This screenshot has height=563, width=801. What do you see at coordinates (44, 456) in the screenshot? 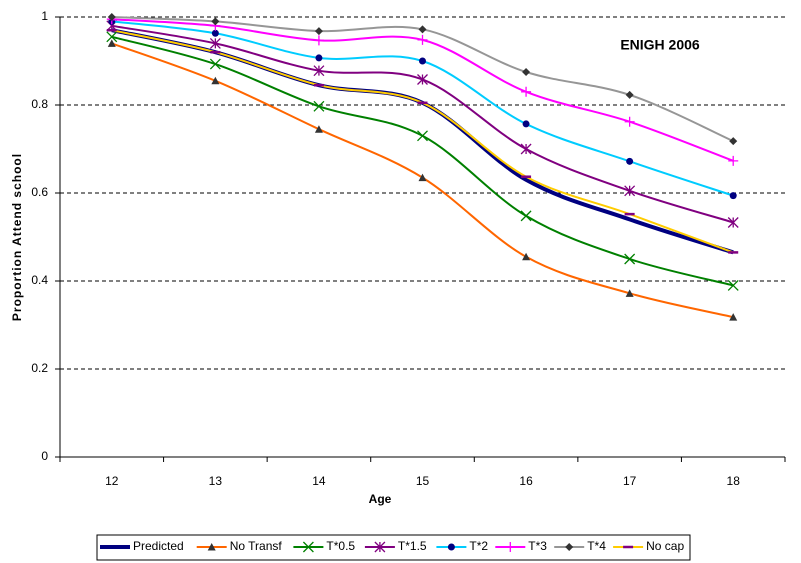
I see `y-tick-label: 0` at bounding box center [44, 456].